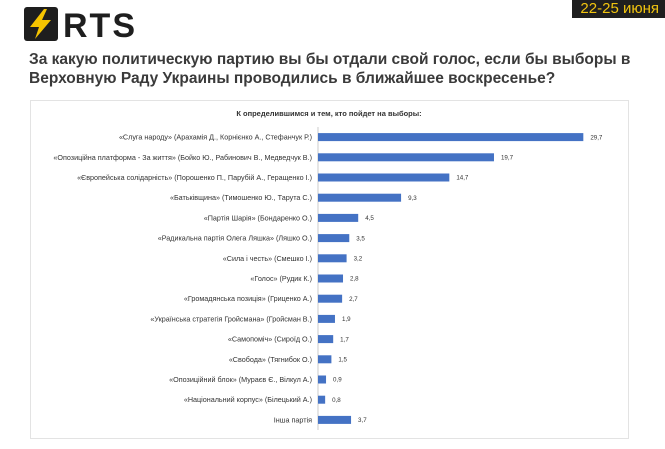 Image resolution: width=665 pixels, height=449 pixels. Describe the element at coordinates (258, 217) in the screenshot. I see `category-label: «Партія Шарія» (Бондаренко О.)` at that location.